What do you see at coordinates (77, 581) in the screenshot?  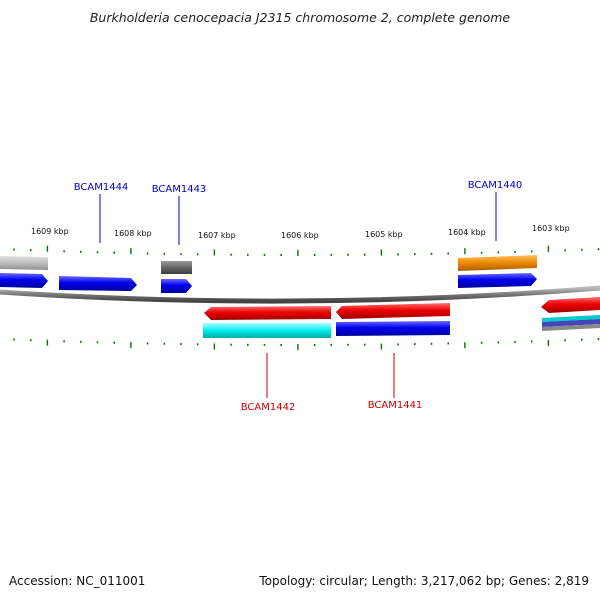 I see `accession-text: Accession: NC_011001` at bounding box center [77, 581].